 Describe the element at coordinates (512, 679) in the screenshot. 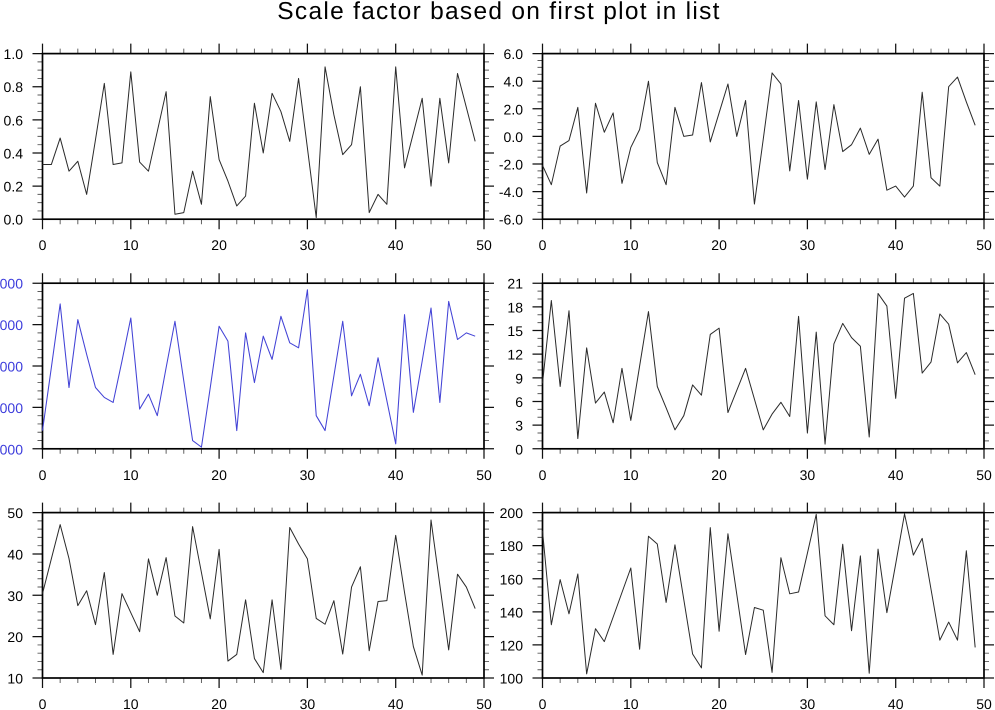

I see `svg-text: 100` at that location.